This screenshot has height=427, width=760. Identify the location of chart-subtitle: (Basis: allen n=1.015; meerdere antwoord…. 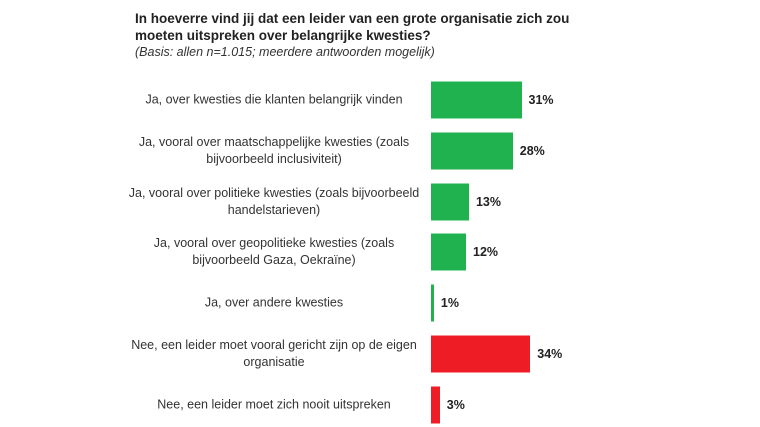
(285, 52).